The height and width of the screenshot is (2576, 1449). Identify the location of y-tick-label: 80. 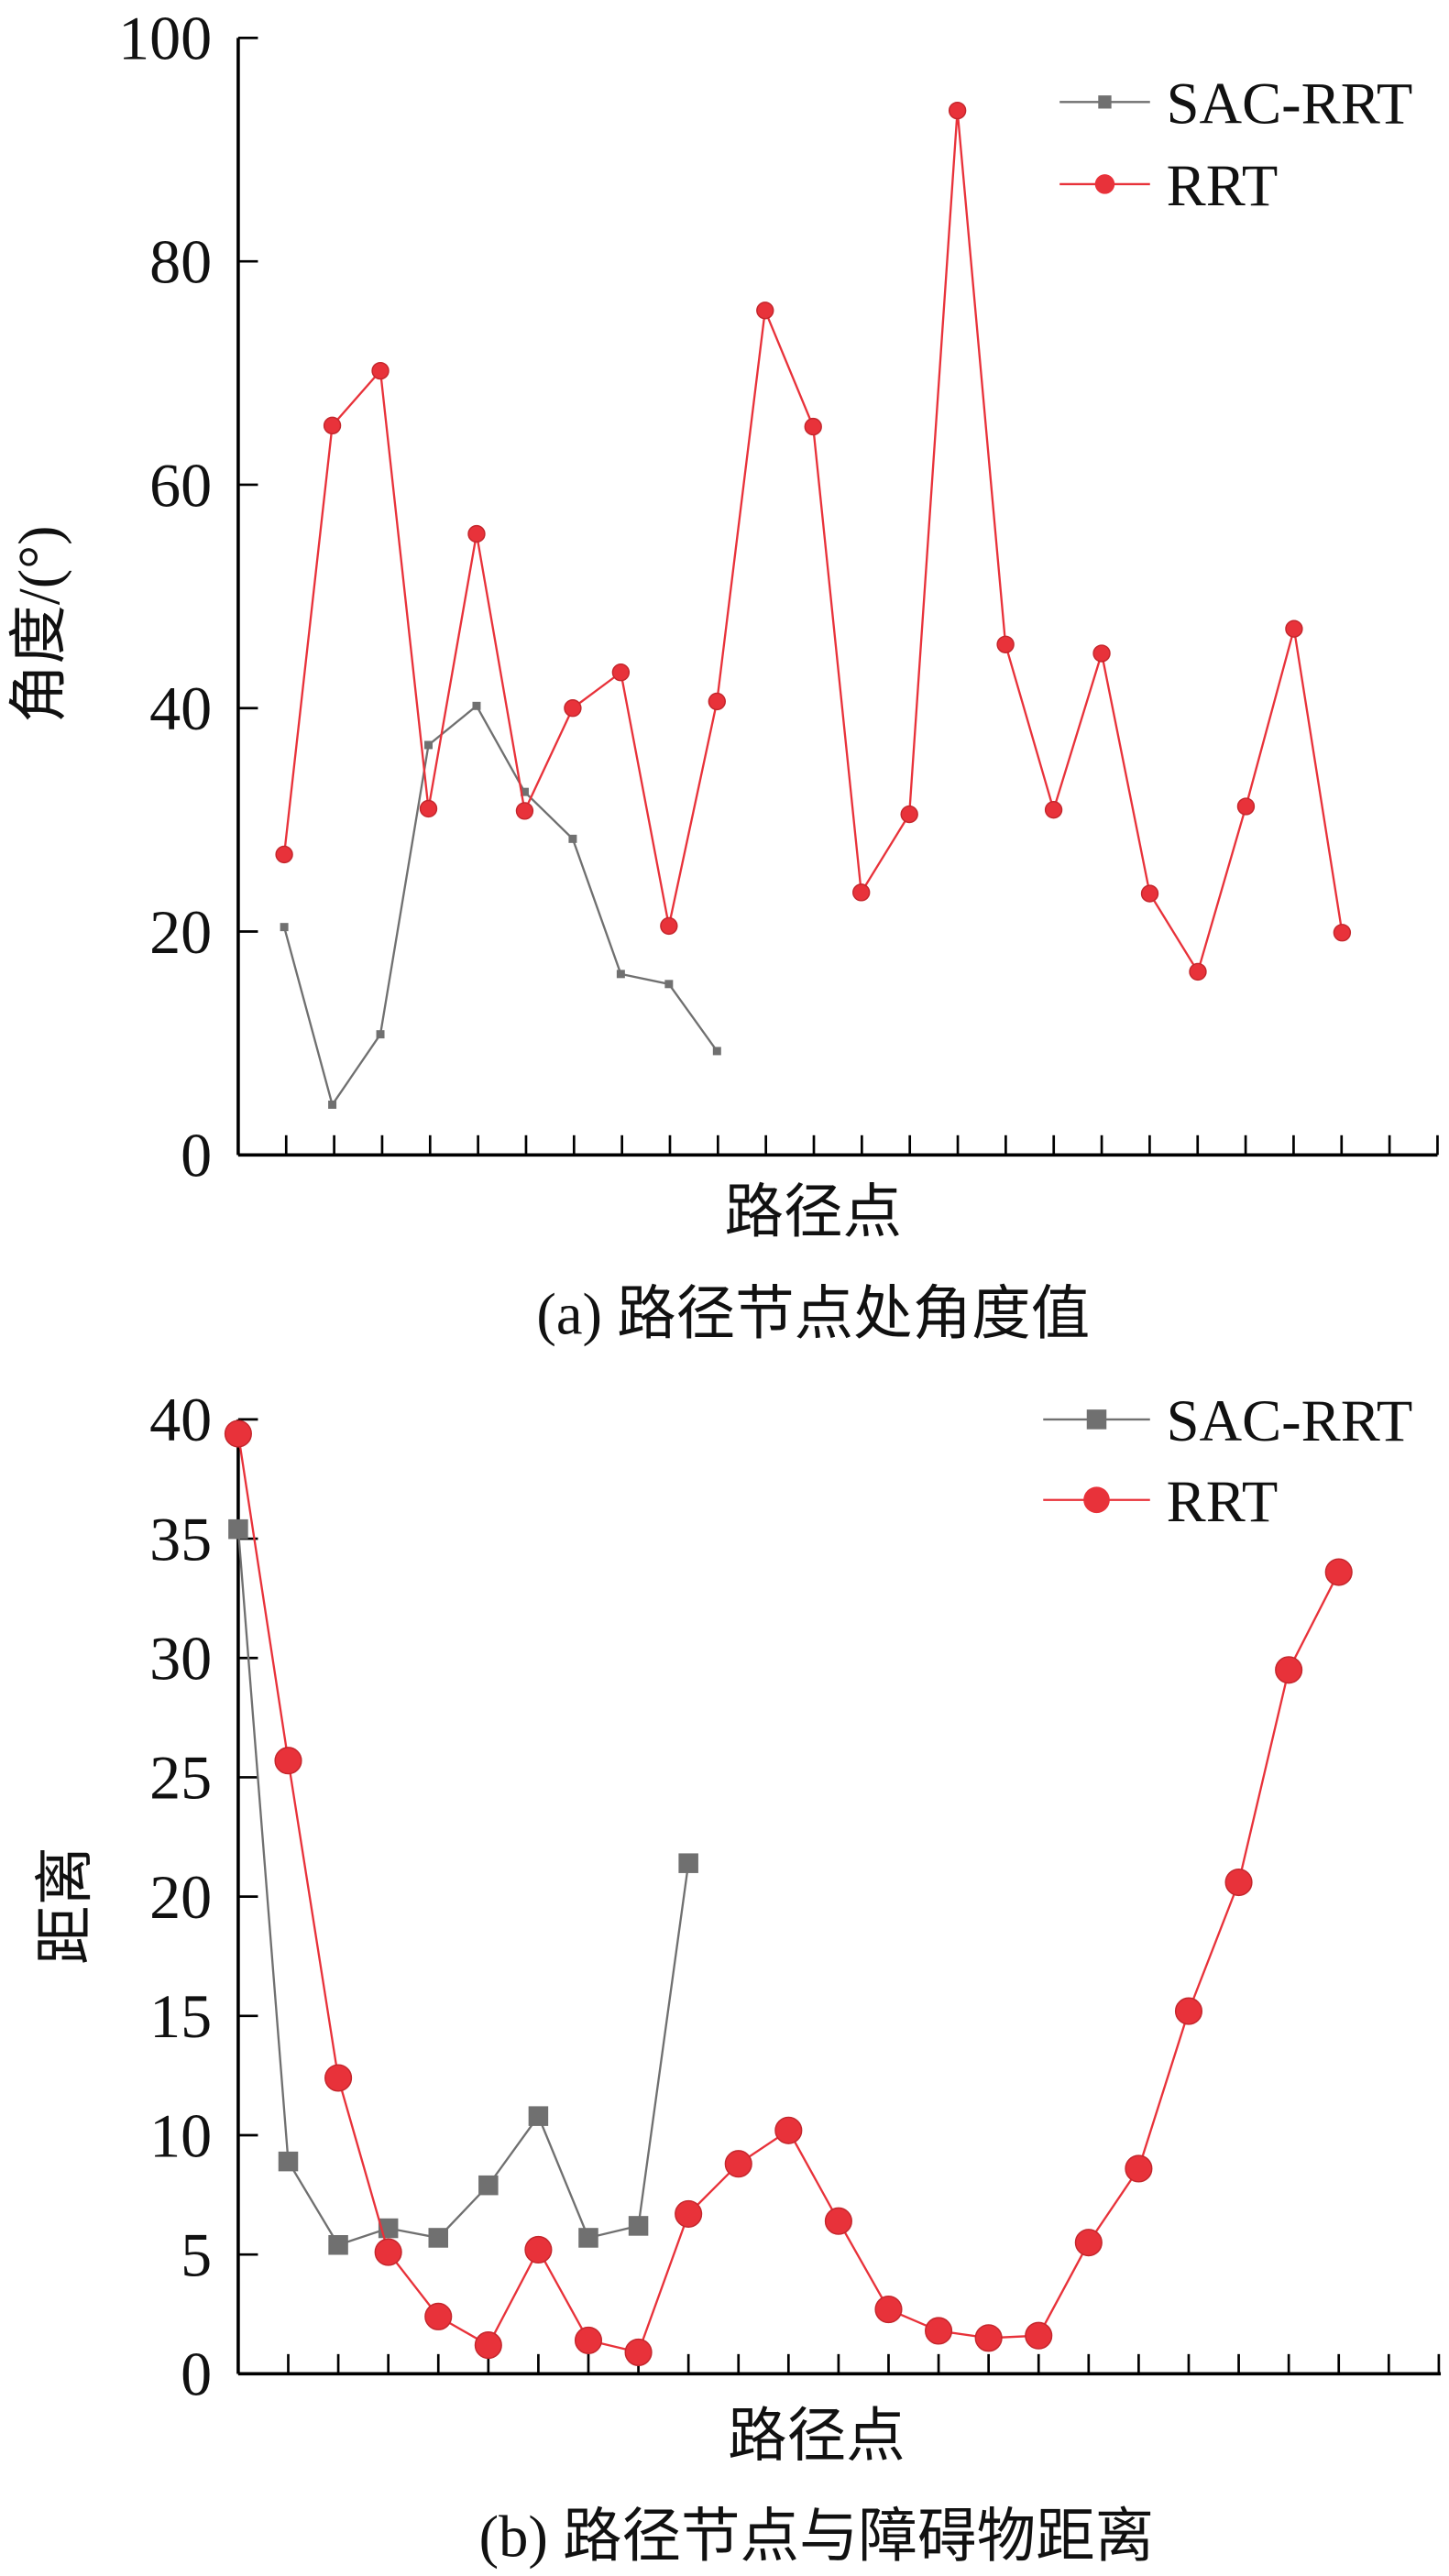
(180, 261).